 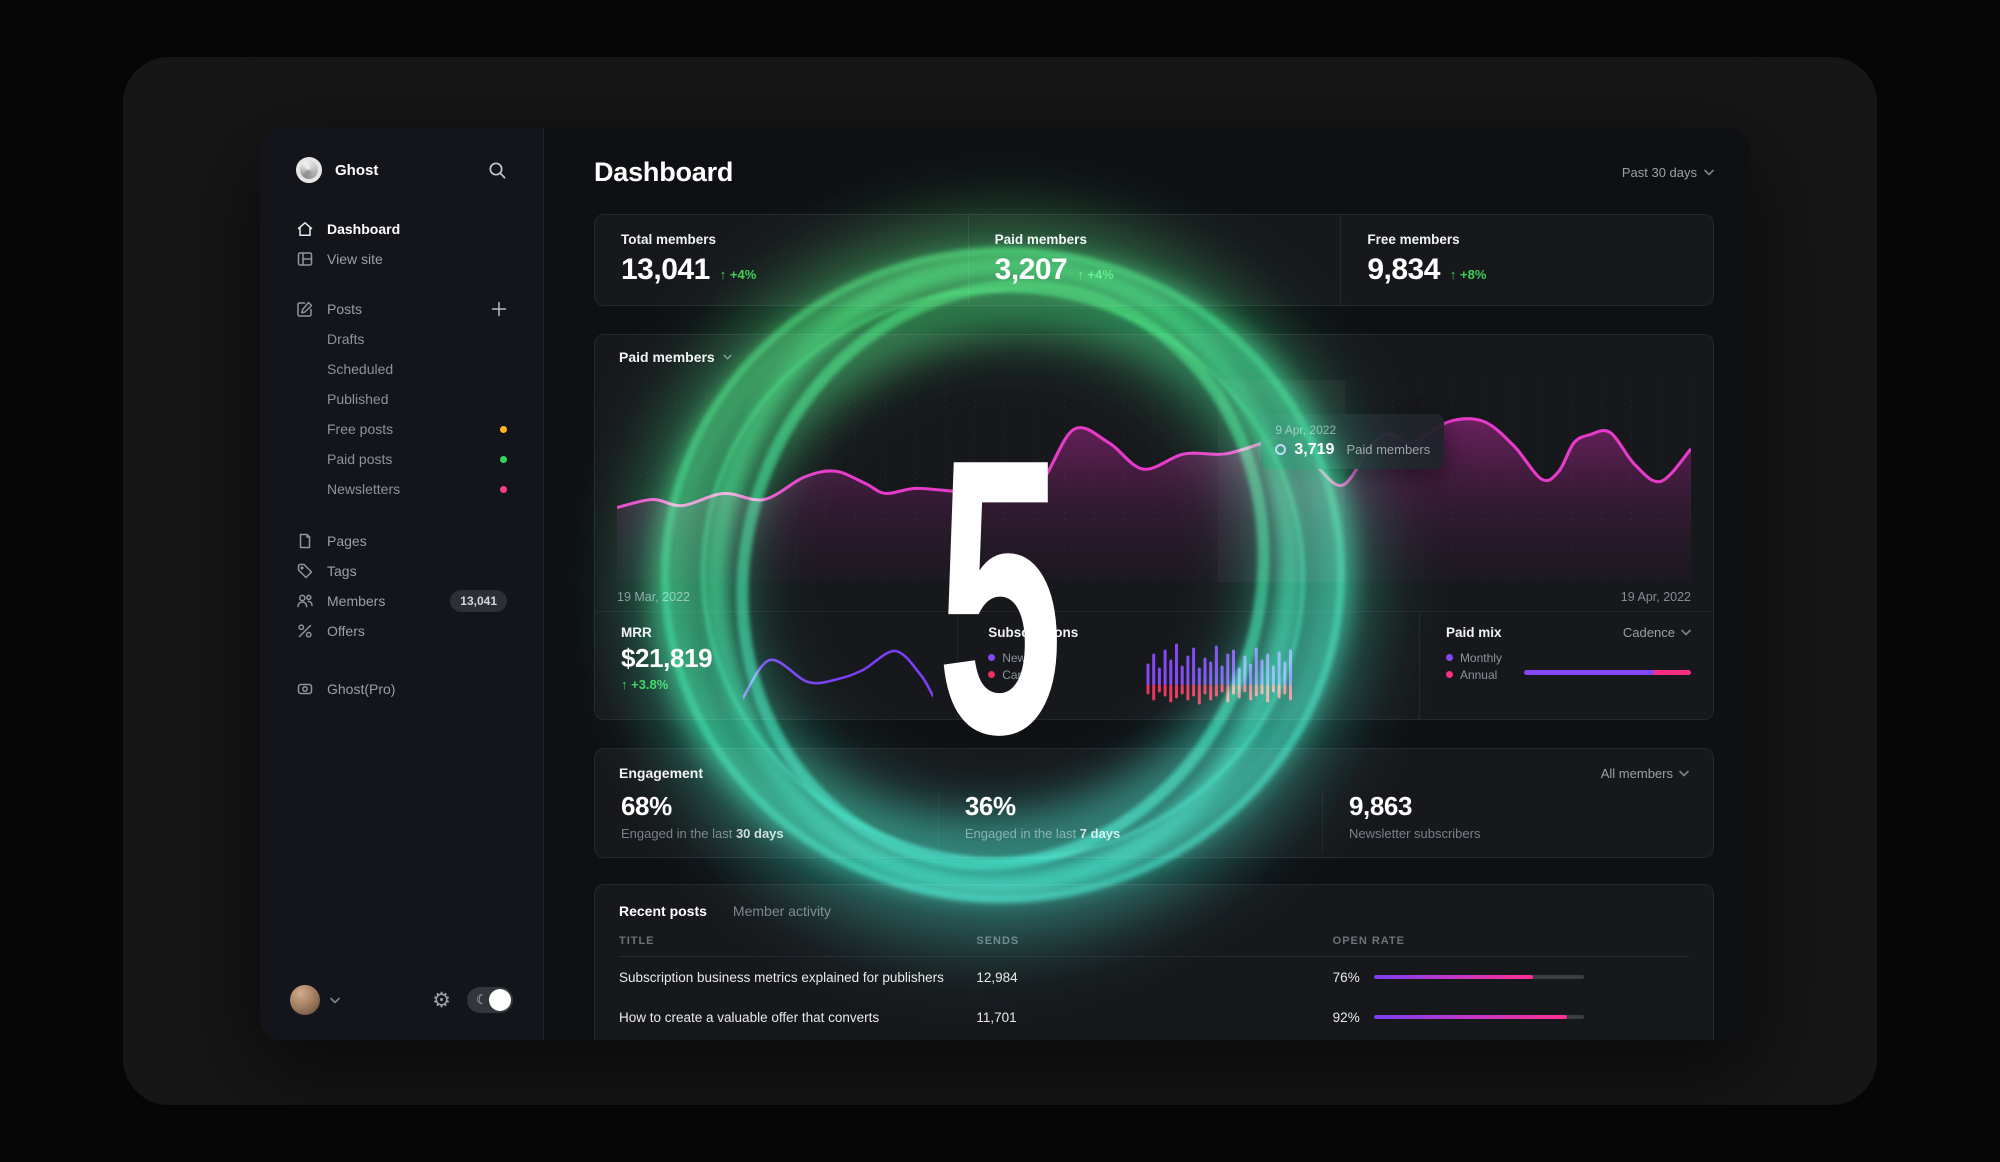 I want to click on monthly-dot, so click(x=1449, y=657).